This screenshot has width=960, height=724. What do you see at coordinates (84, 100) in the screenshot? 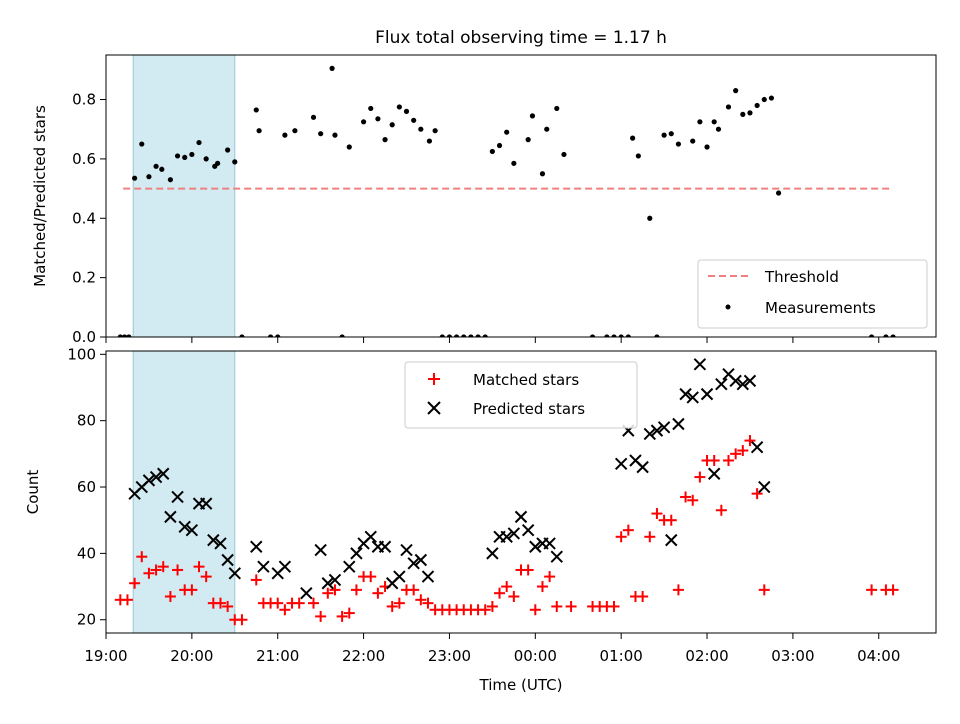
I see `top-y-tick-label: 0.8` at bounding box center [84, 100].